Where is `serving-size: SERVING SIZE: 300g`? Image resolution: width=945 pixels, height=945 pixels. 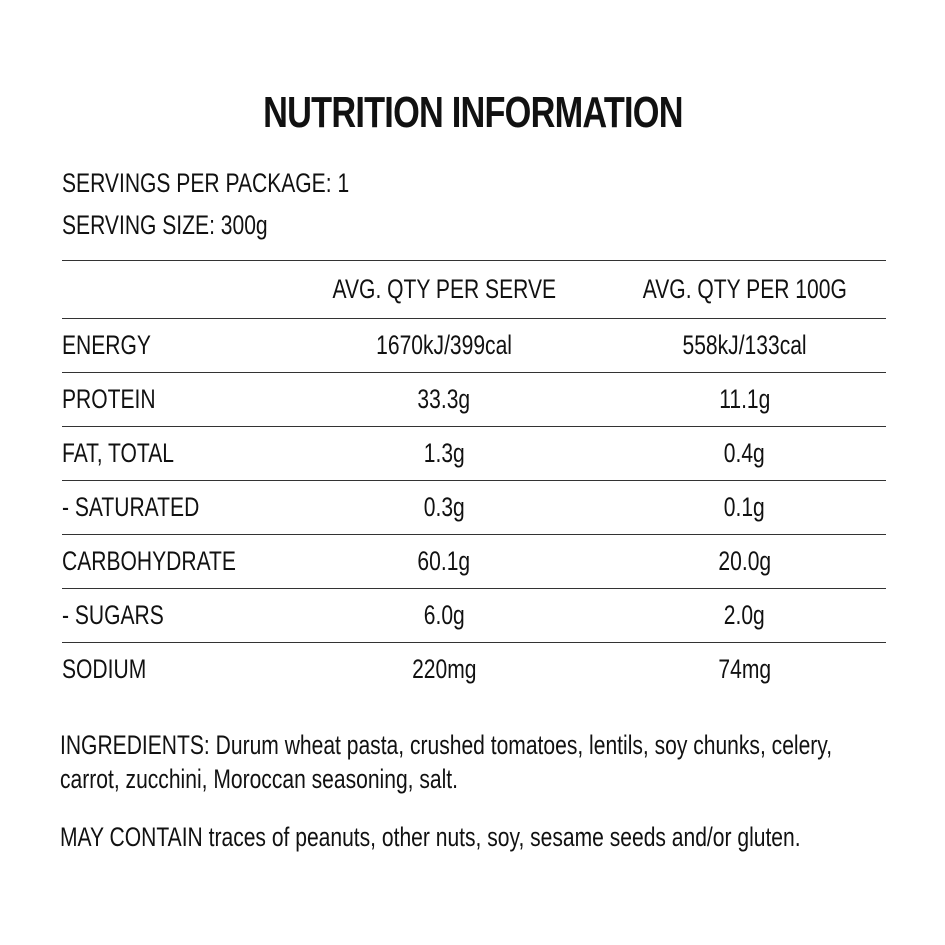 serving-size: SERVING SIZE: 300g is located at coordinates (194, 225).